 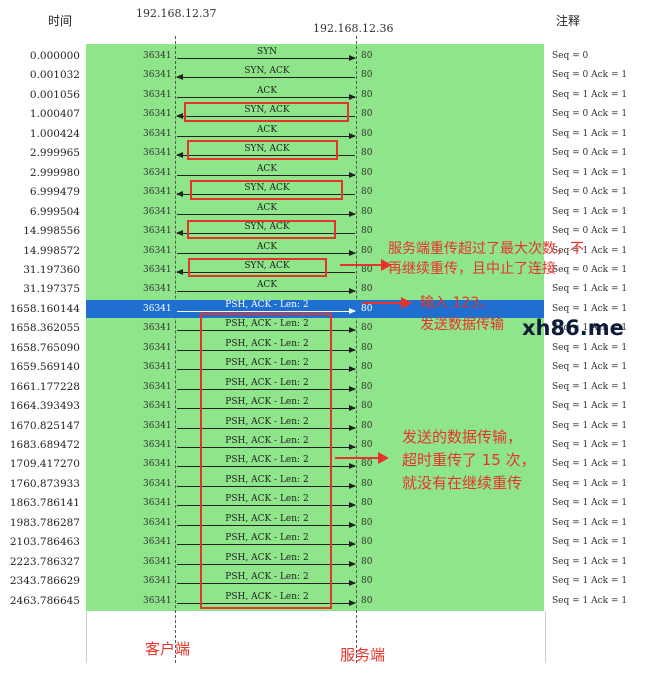 I want to click on row-time: 1.000407, so click(x=54, y=114).